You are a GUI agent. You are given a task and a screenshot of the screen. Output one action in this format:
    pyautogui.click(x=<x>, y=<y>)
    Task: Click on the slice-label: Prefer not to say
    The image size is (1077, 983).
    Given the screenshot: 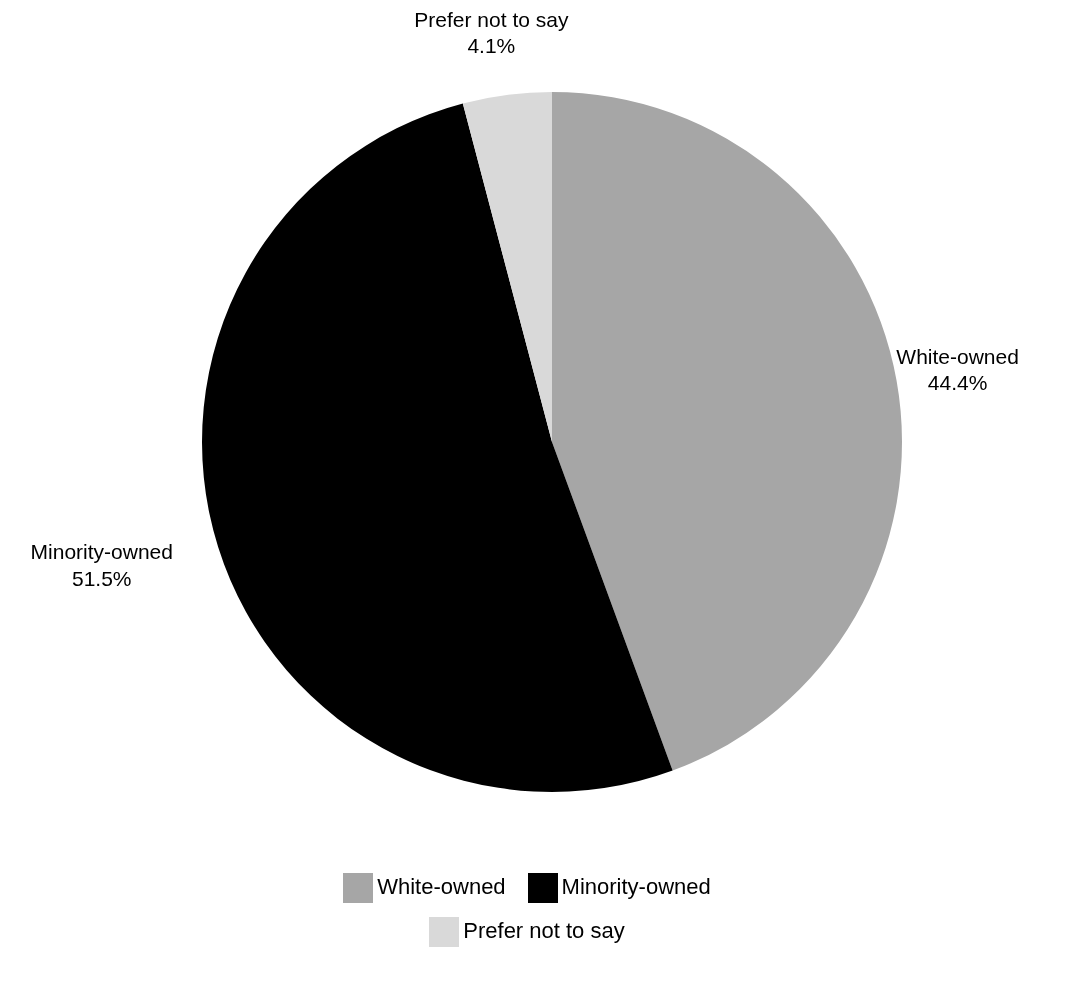 What is the action you would take?
    pyautogui.click(x=491, y=20)
    